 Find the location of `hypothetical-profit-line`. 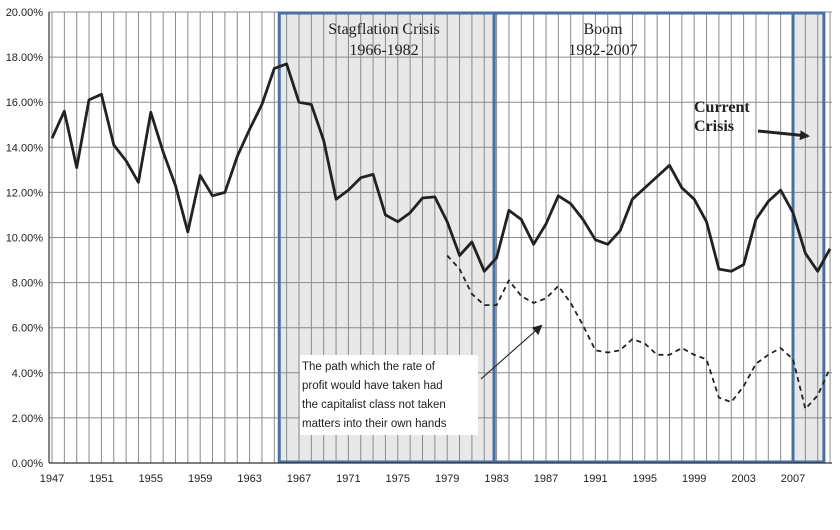

hypothetical-profit-line is located at coordinates (638, 332).